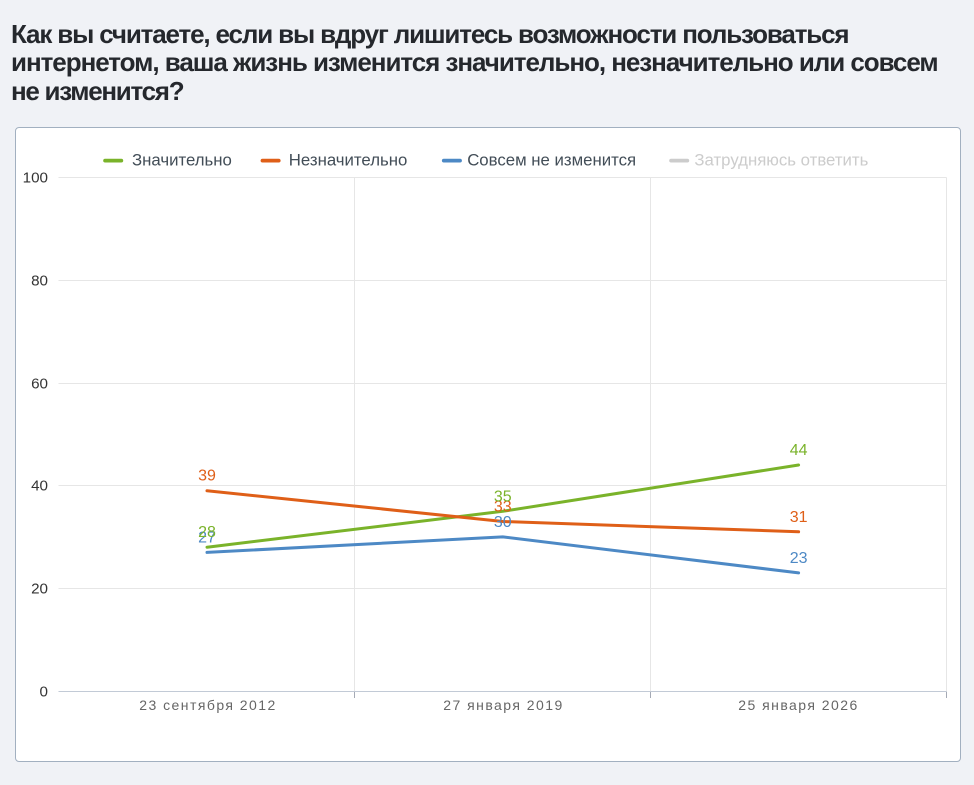  What do you see at coordinates (799, 558) in the screenshot?
I see `svg-text: 23` at bounding box center [799, 558].